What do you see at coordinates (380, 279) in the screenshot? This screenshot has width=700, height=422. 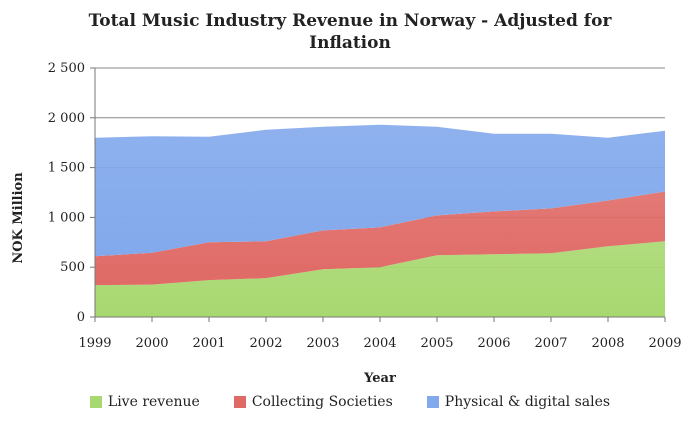 I see `area-series-live-revenue` at bounding box center [380, 279].